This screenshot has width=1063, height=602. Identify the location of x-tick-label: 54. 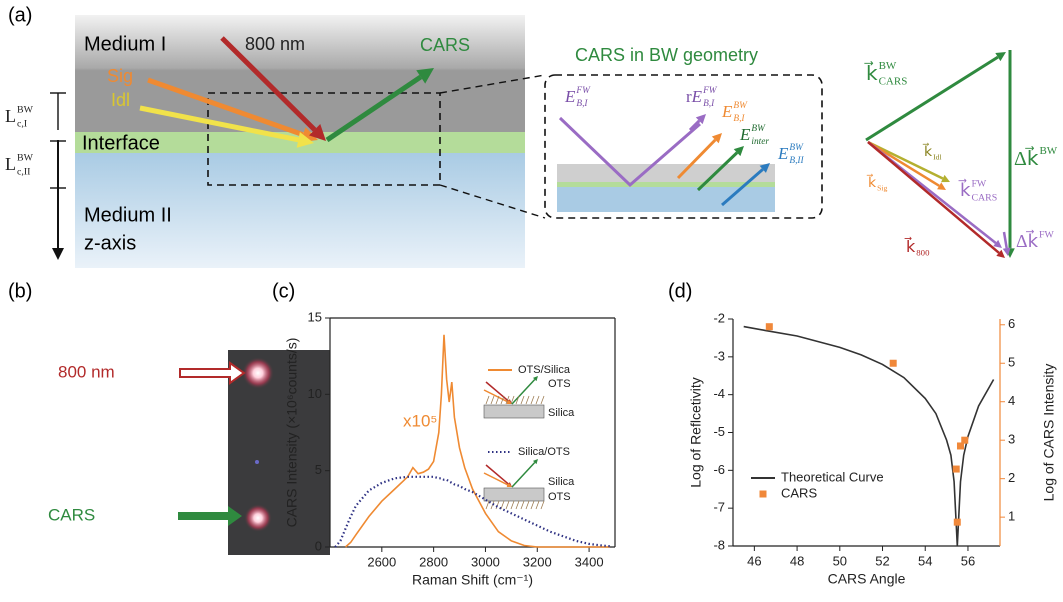
(925, 560).